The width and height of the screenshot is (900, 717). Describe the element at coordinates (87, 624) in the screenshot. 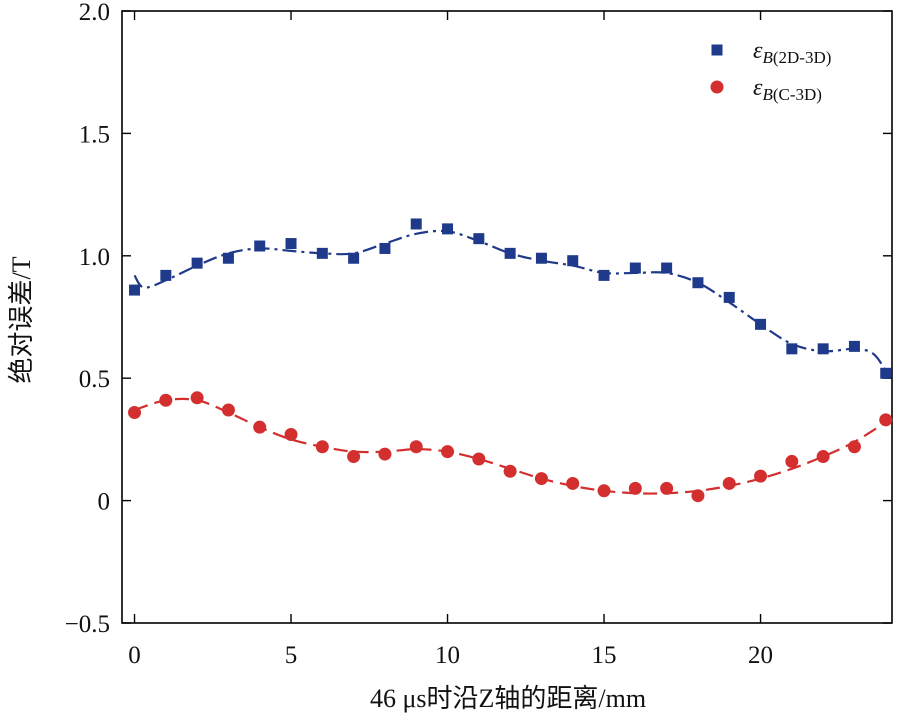

I see `y-tick-label: −0.5` at that location.